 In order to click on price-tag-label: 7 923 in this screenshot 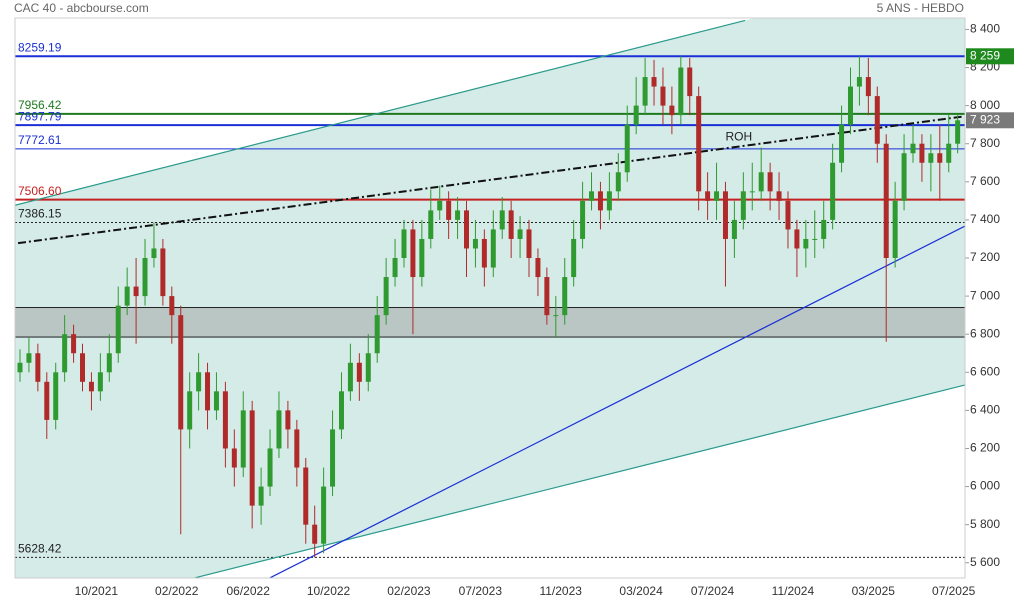, I will do `click(985, 119)`.